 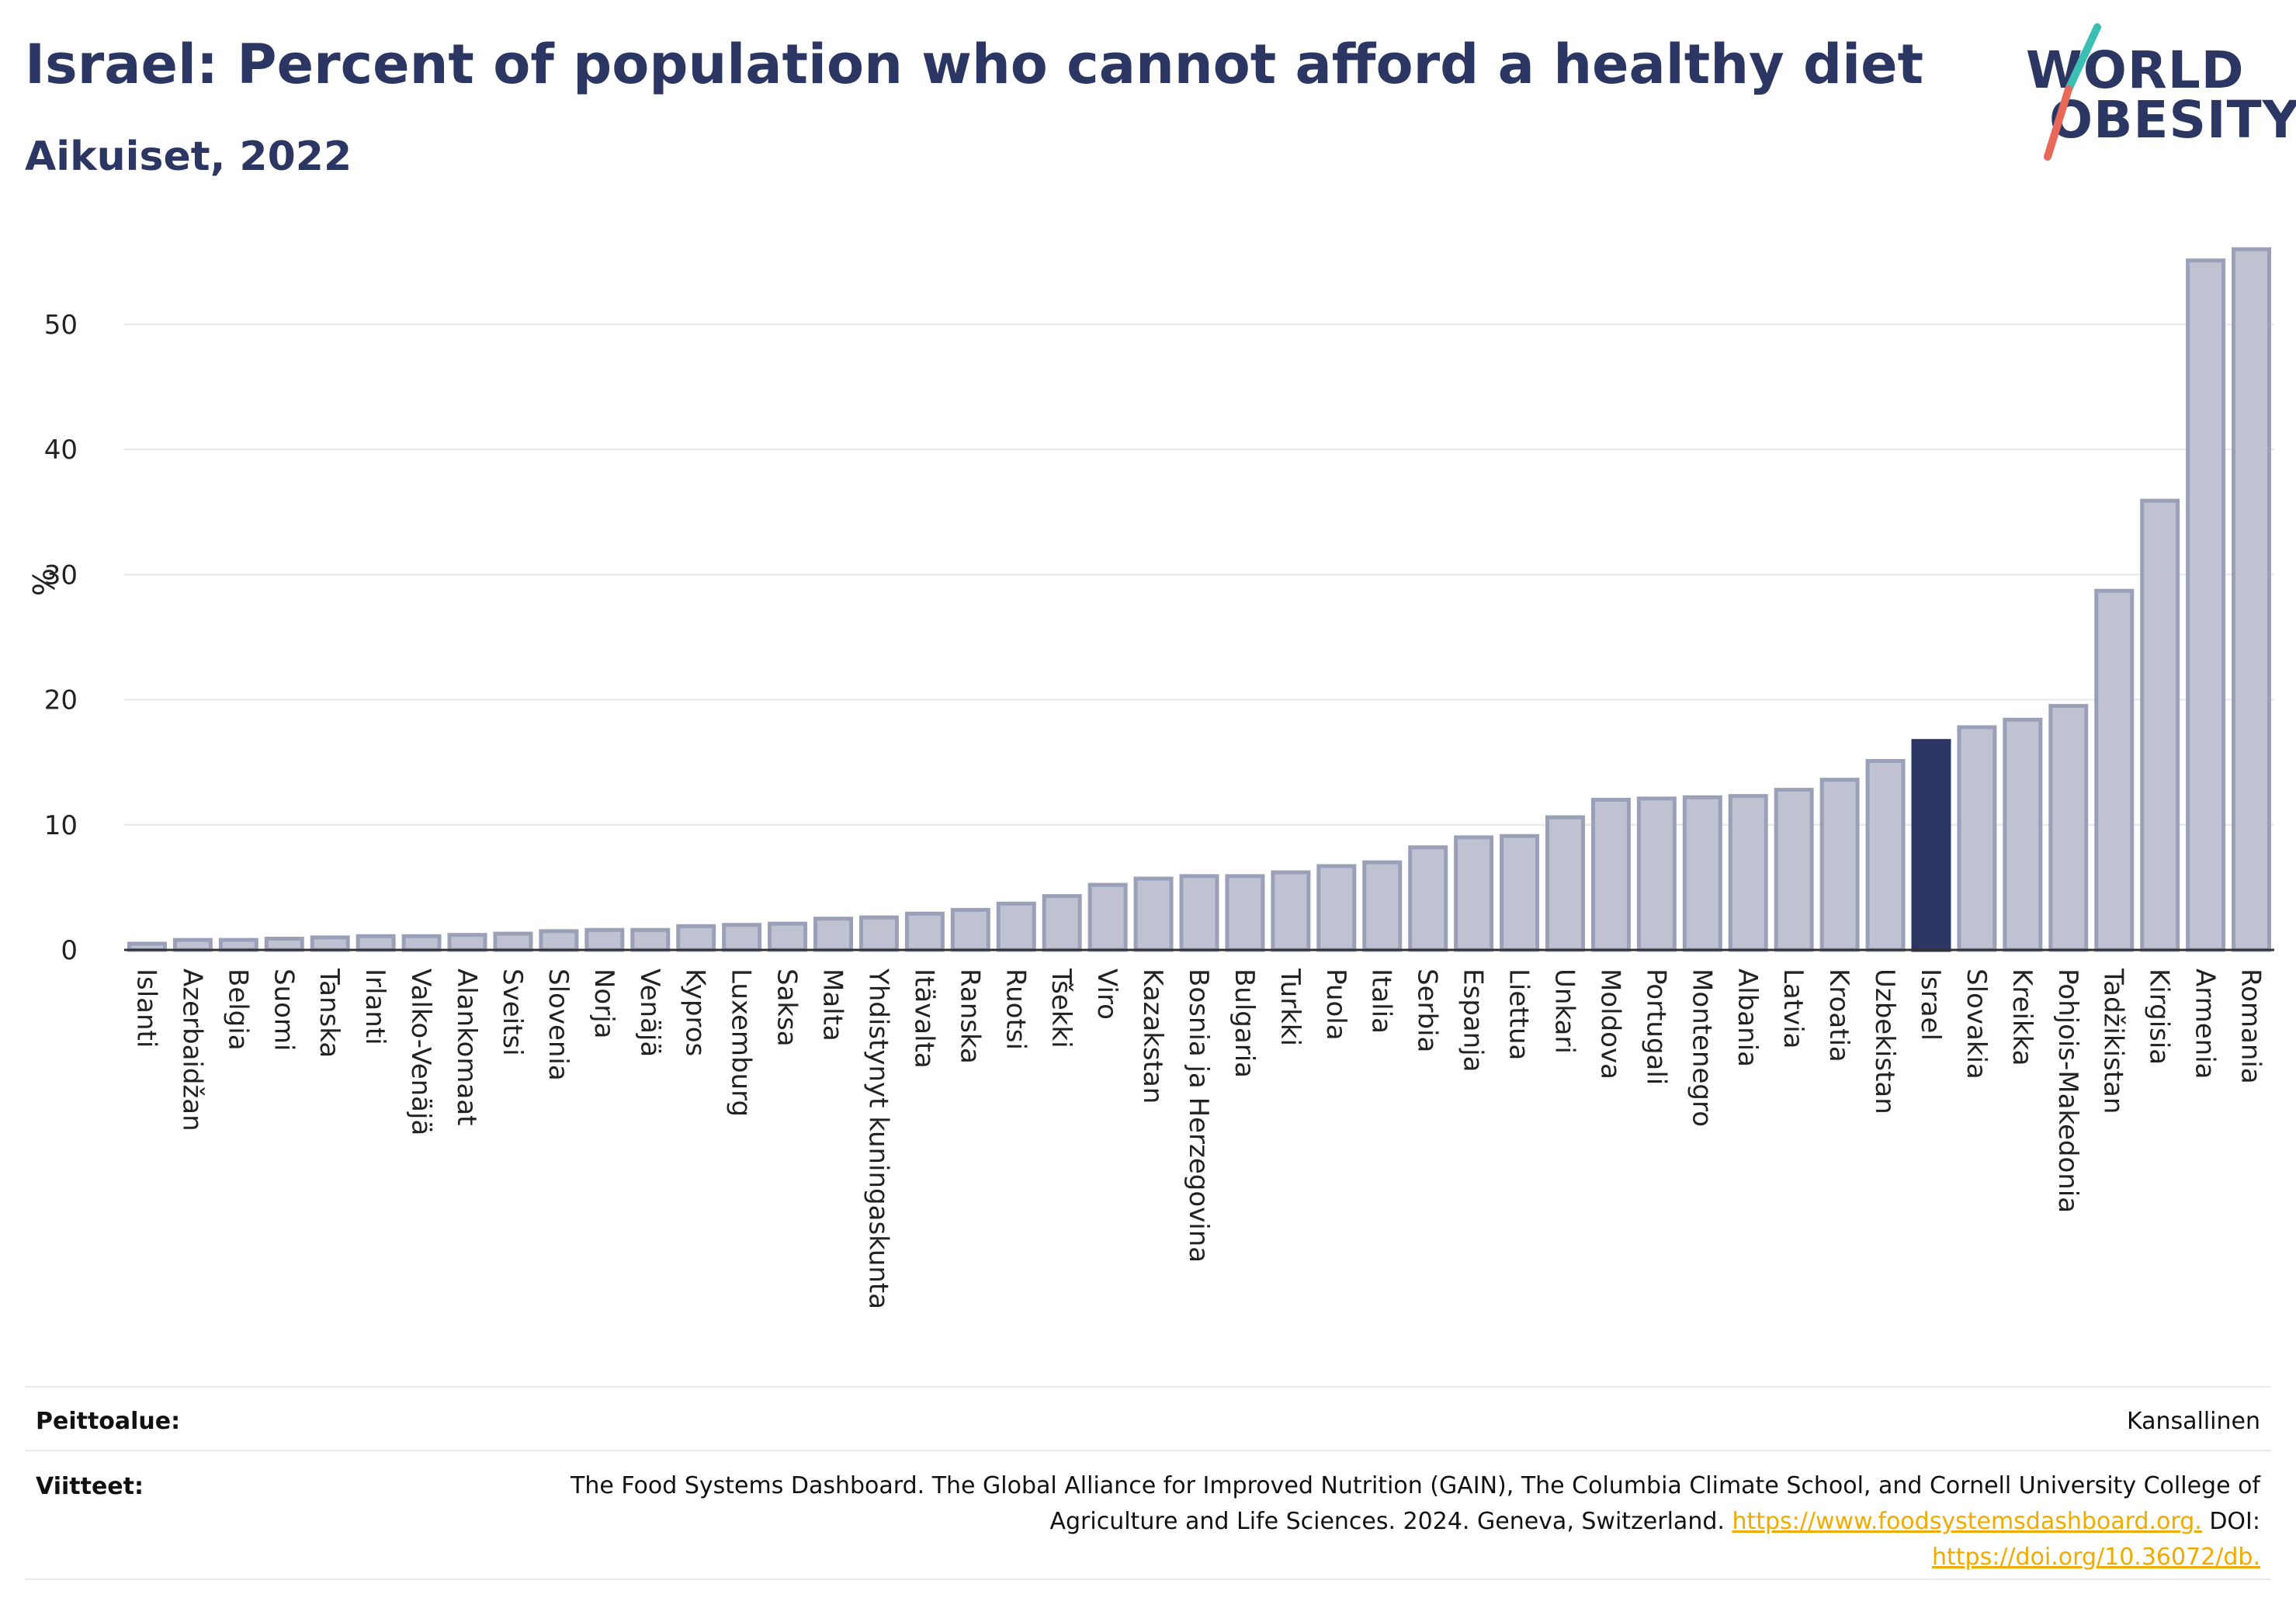 I want to click on x-tick-label: Tanska, so click(x=329, y=1013).